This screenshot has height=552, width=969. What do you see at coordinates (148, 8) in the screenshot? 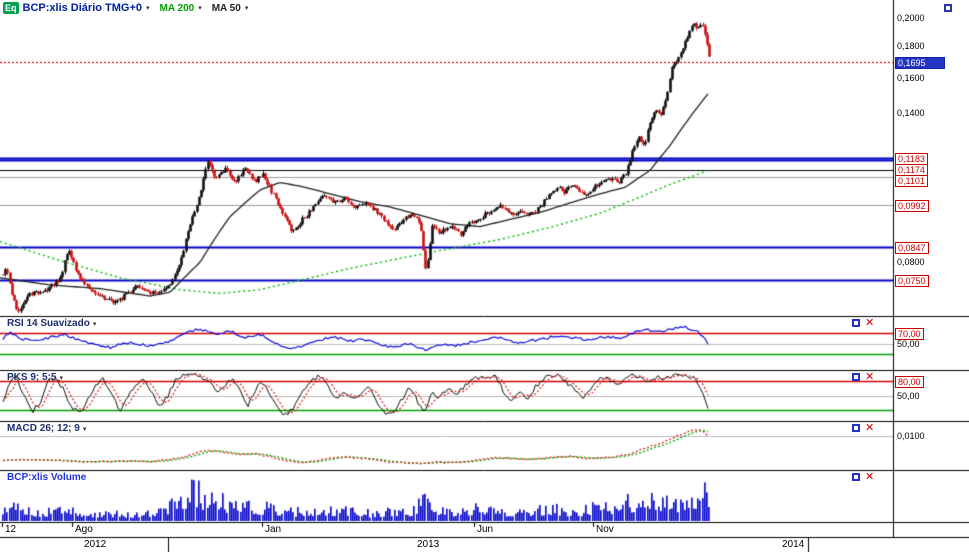
I see `symbol-dropdown-icon: ▾` at bounding box center [148, 8].